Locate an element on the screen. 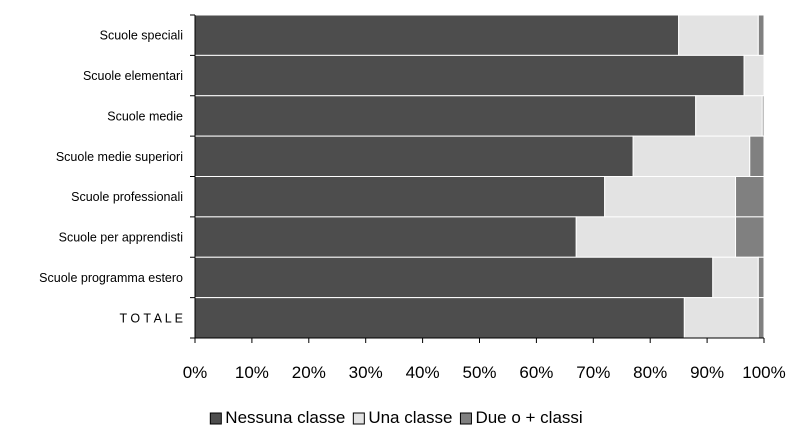 The image size is (793, 435). x-tick-label: 80% is located at coordinates (650, 372).